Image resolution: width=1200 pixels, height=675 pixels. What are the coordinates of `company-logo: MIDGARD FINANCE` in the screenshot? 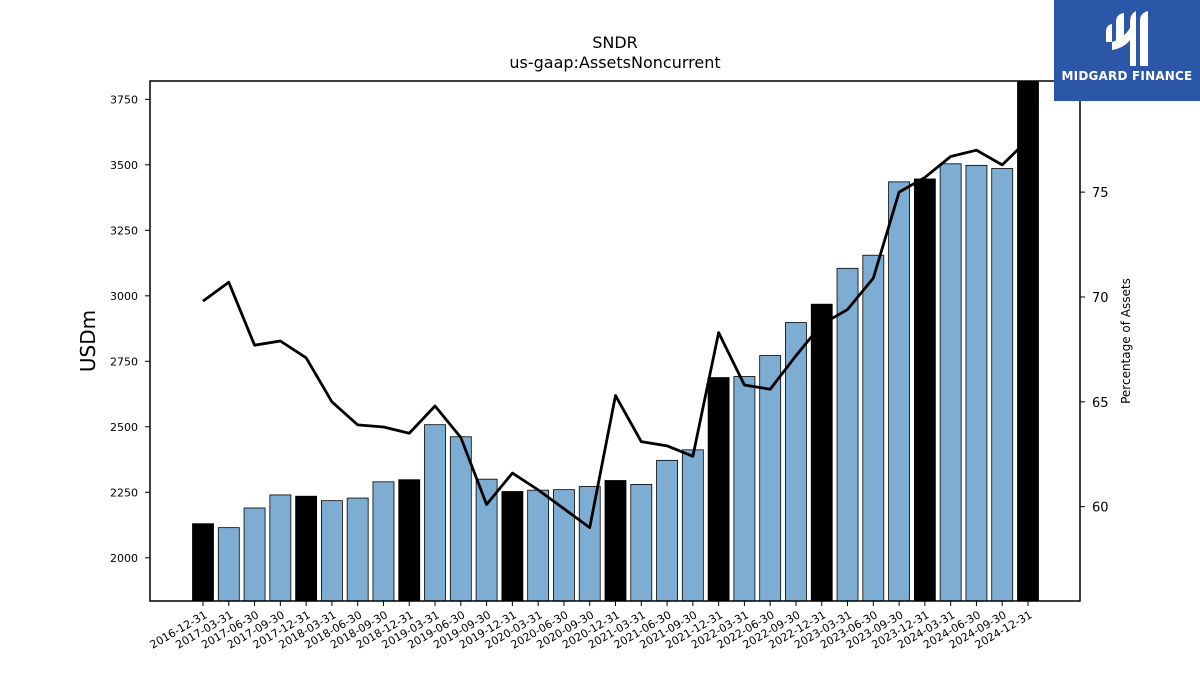 It's located at (1127, 50).